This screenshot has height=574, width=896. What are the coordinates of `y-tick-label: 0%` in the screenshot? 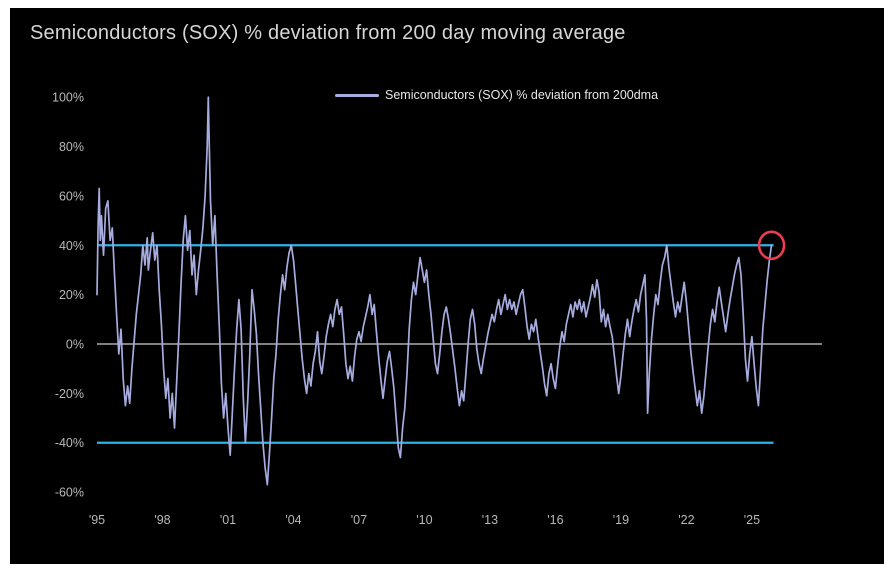 It's located at (75, 345).